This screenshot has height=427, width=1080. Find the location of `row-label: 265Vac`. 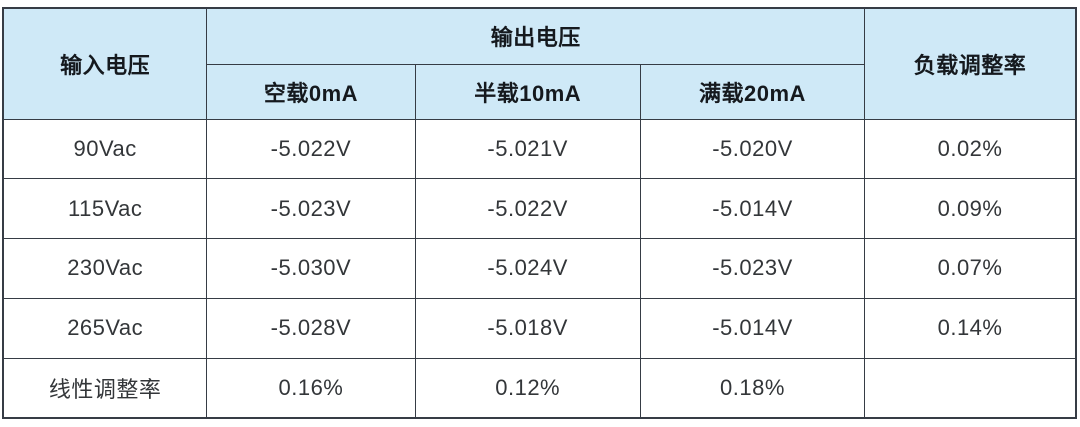

row-label: 265Vac is located at coordinates (105, 328).